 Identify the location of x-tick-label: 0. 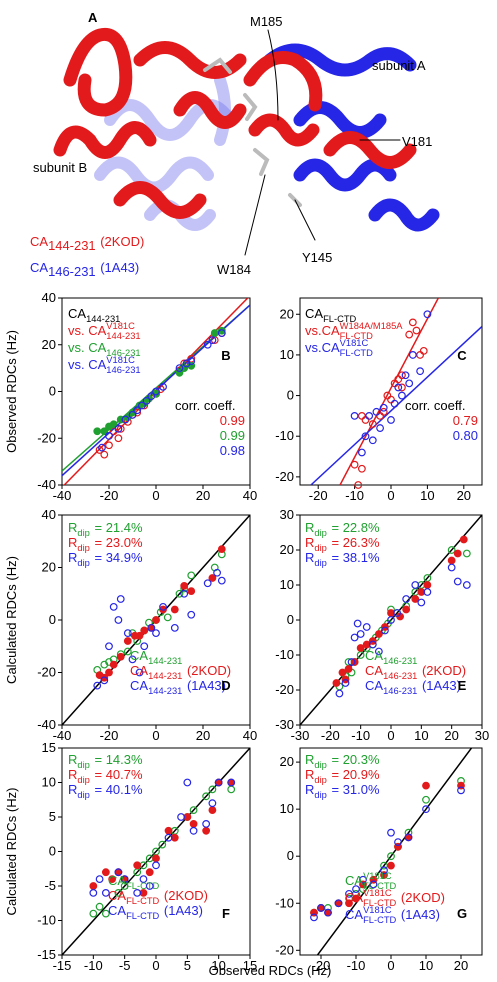
(155, 735).